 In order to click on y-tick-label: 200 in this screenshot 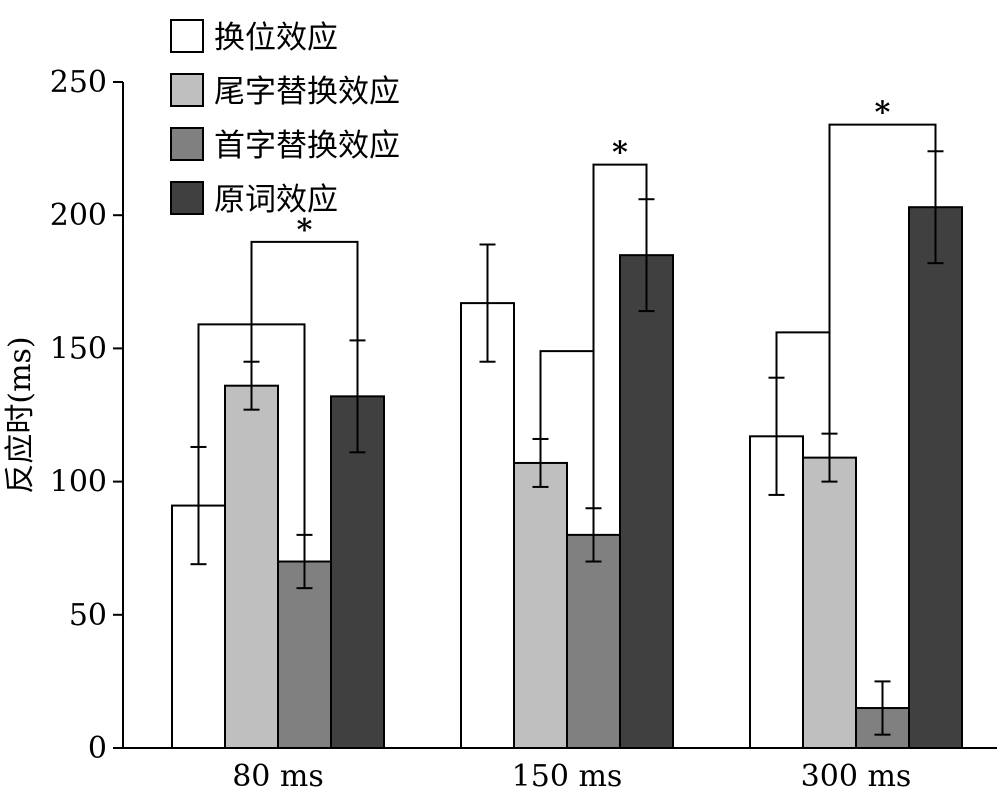, I will do `click(78, 215)`.